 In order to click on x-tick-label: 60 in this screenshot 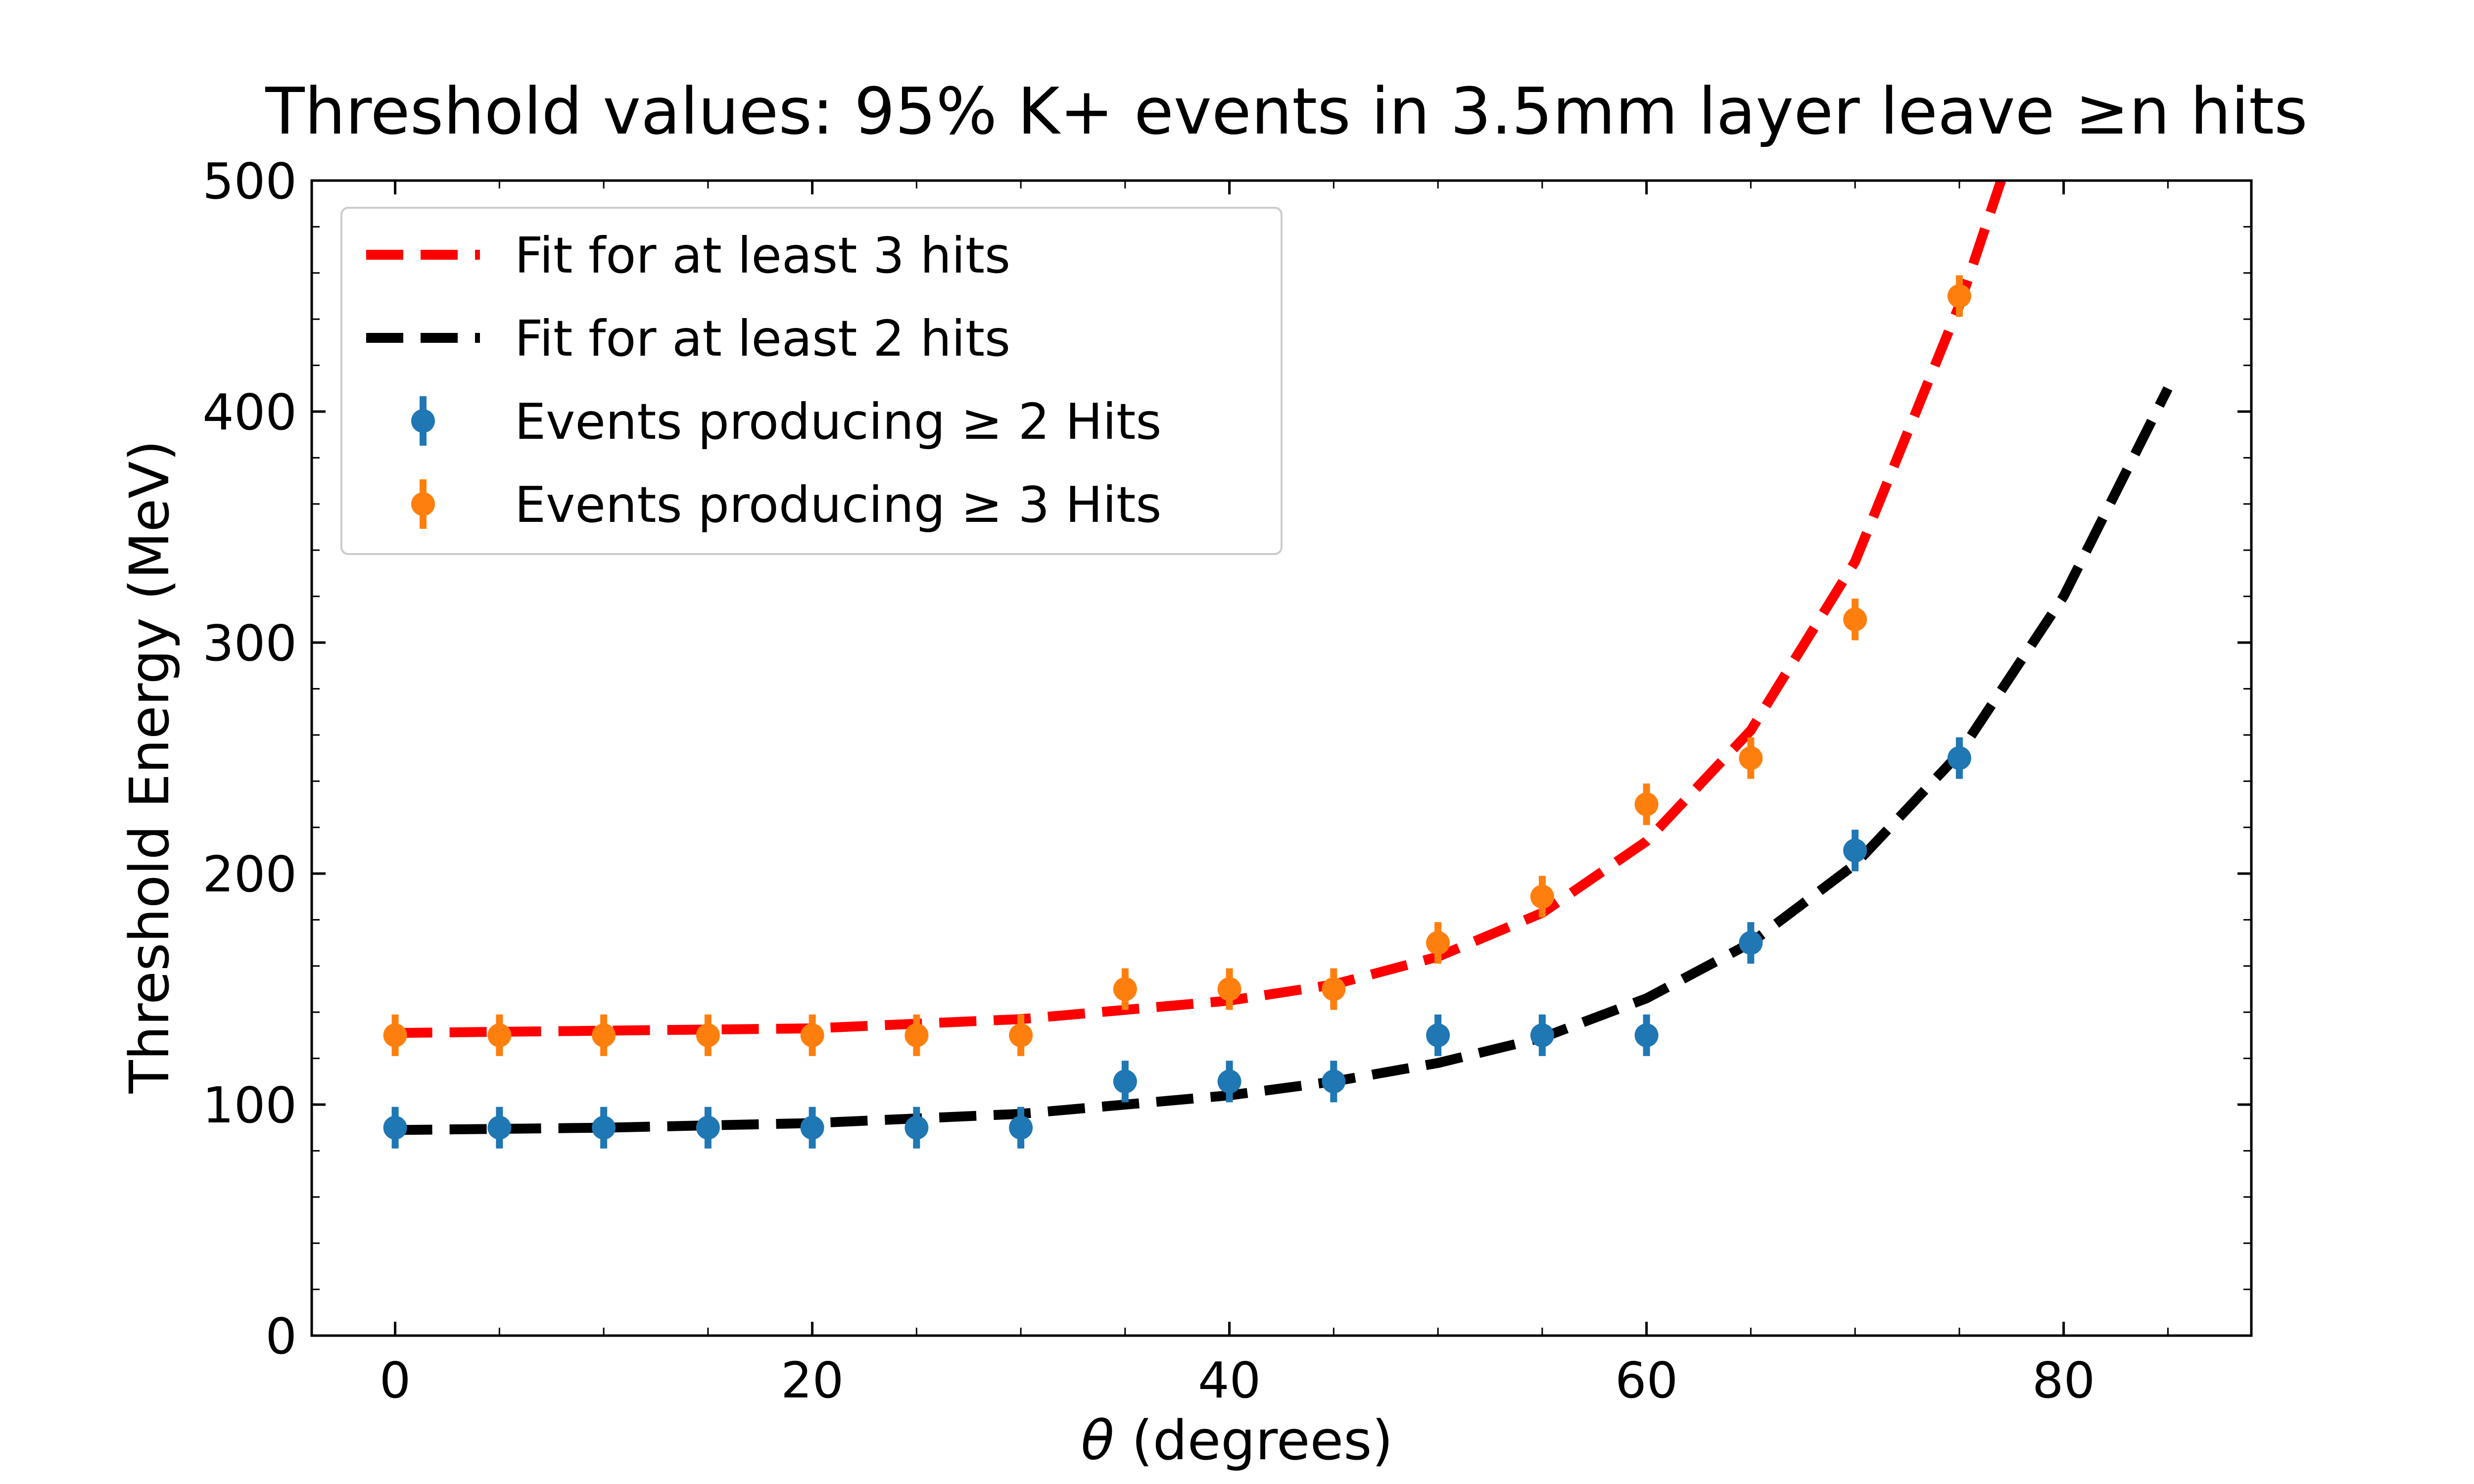, I will do `click(1647, 1380)`.